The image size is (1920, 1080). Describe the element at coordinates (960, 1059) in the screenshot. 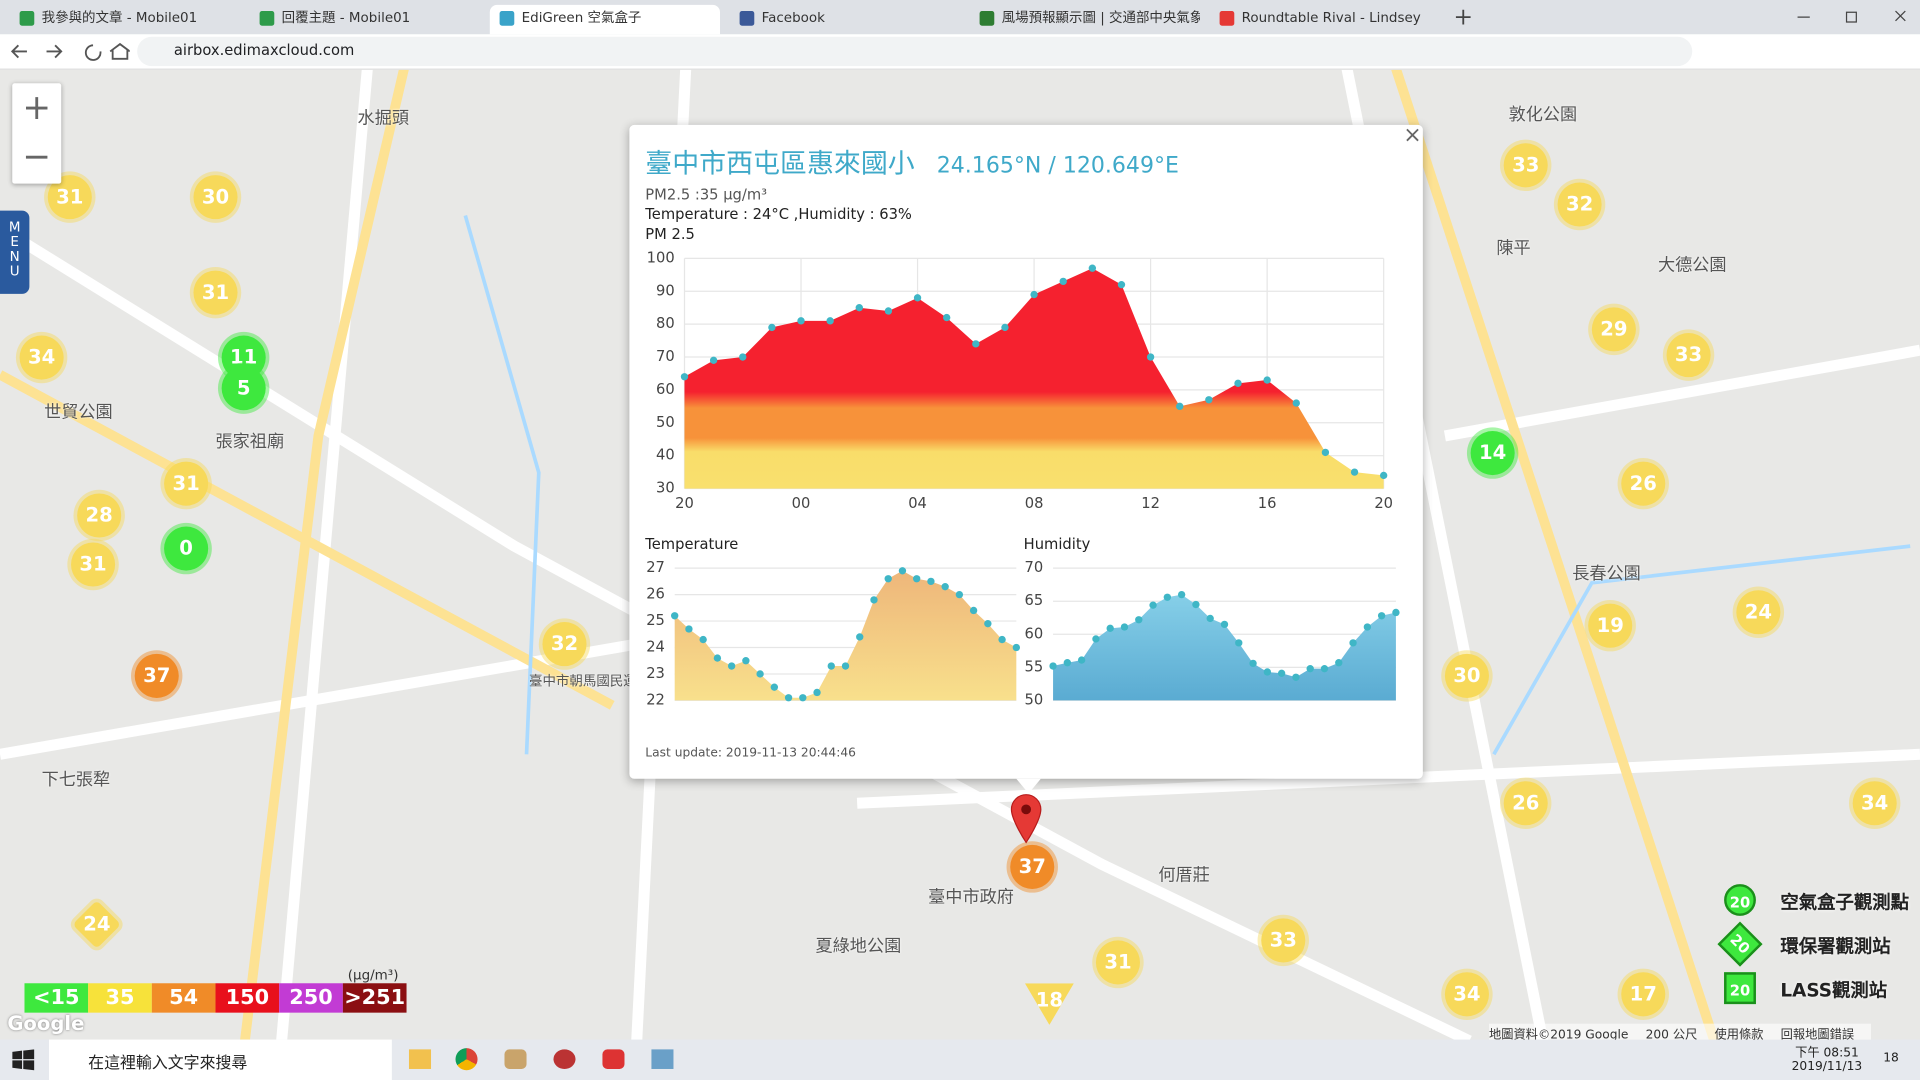

I see `taskbar: 在這裡輸入文字來搜尋 下午 08:51 2019/11/13 18` at that location.